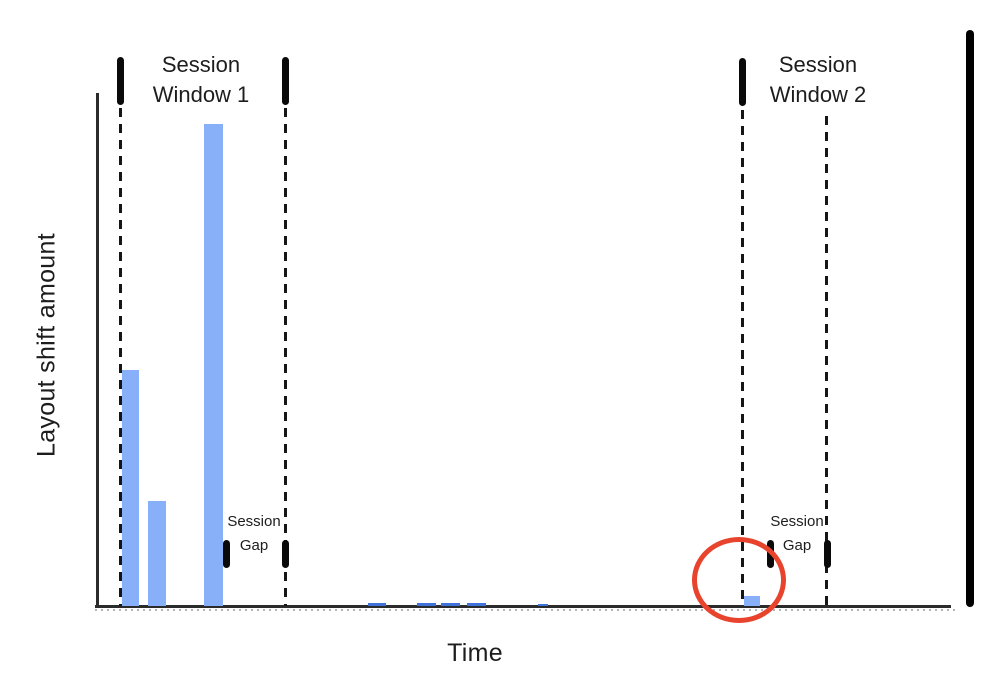  What do you see at coordinates (739, 580) in the screenshot?
I see `annotation-circle` at bounding box center [739, 580].